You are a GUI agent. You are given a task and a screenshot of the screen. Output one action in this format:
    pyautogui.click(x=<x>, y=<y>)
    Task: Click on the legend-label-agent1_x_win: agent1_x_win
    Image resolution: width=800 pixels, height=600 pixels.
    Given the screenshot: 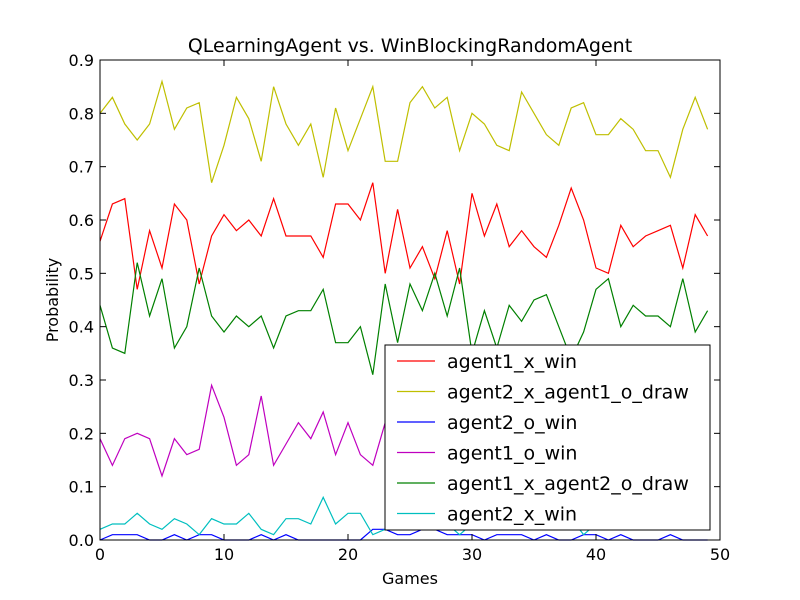 What is the action you would take?
    pyautogui.click(x=512, y=362)
    